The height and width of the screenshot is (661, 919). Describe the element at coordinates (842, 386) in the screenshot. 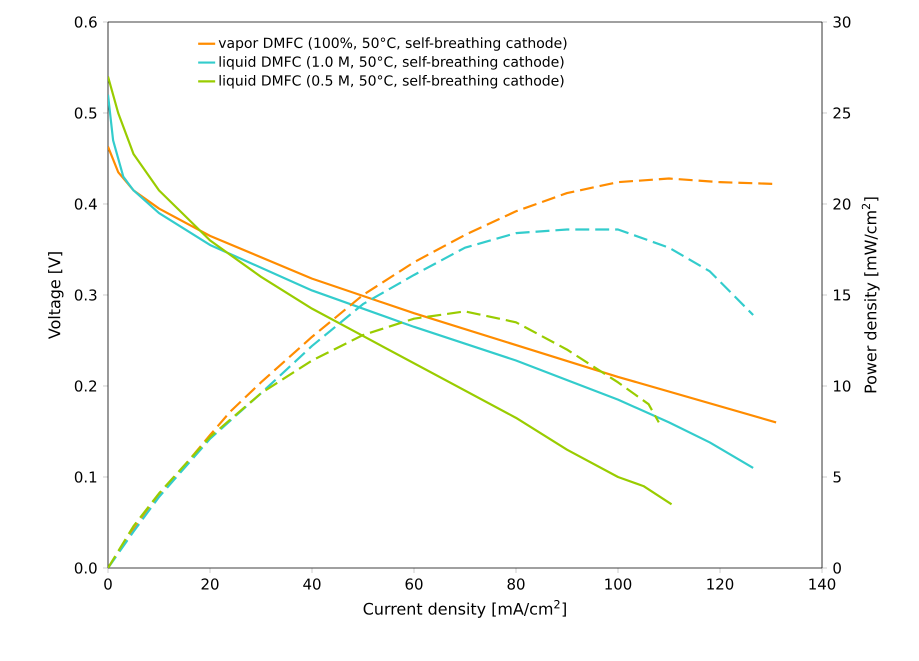

I see `y2-tick-label: 10` at that location.